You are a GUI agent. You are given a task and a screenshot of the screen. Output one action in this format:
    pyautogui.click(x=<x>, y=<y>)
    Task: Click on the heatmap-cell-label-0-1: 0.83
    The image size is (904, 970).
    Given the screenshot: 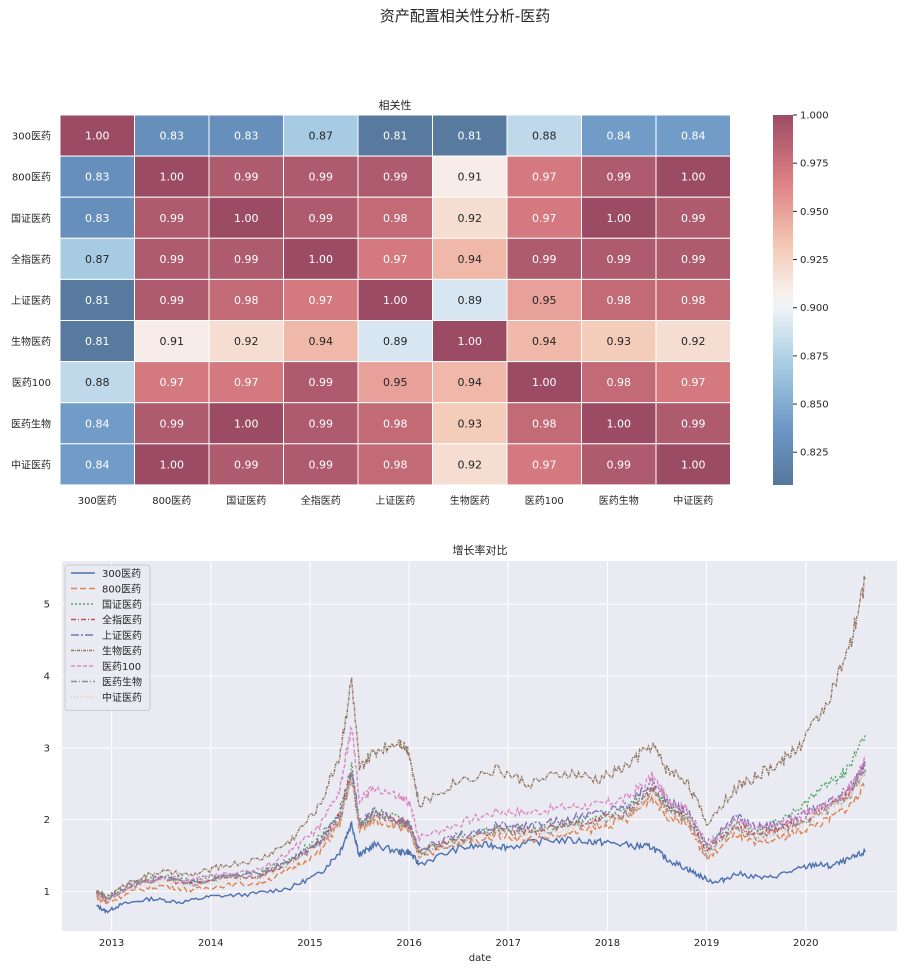 What is the action you would take?
    pyautogui.click(x=172, y=136)
    